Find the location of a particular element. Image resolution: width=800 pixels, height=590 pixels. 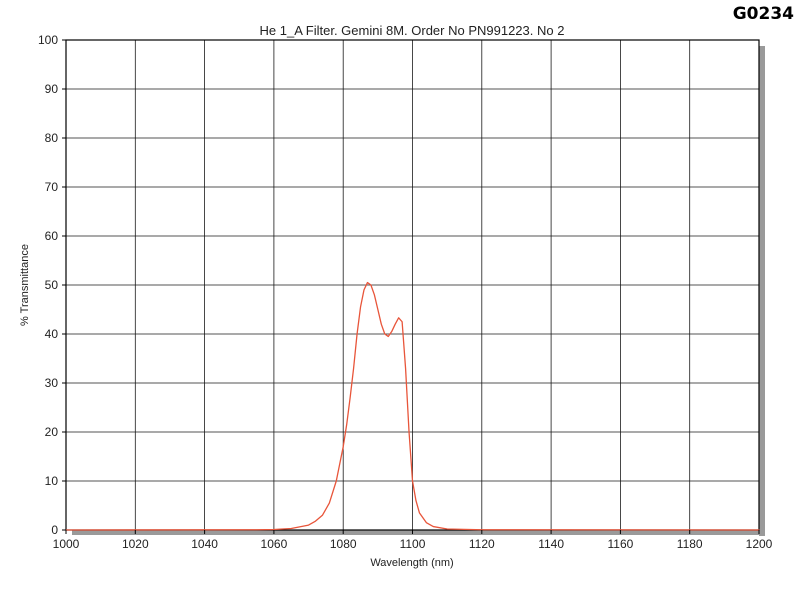

y-tick-label: 50 is located at coordinates (52, 285).